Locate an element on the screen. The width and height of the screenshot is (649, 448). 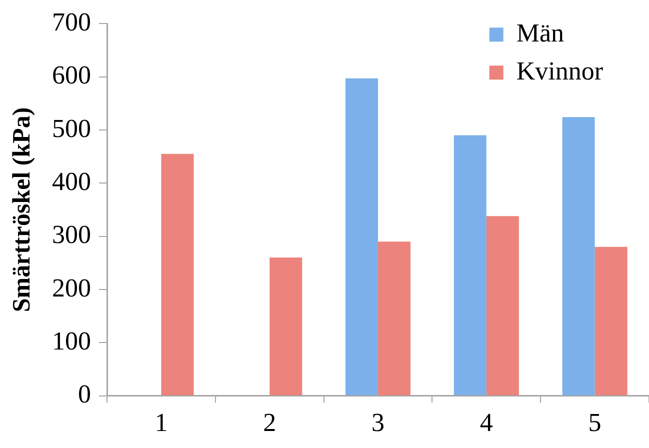
y-tick-label: 0 is located at coordinates (84, 394).